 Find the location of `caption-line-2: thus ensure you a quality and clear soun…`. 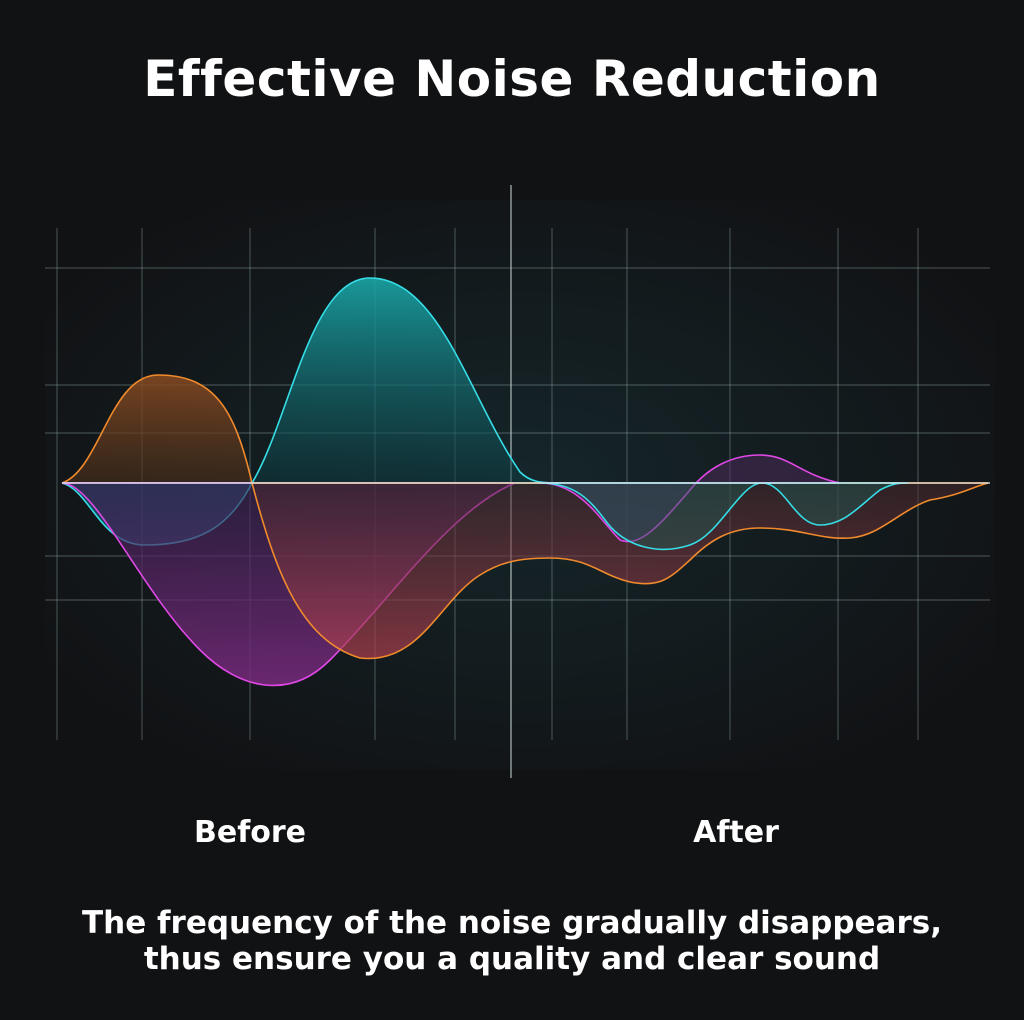

caption-line-2: thus ensure you a quality and clear soun… is located at coordinates (512, 959).